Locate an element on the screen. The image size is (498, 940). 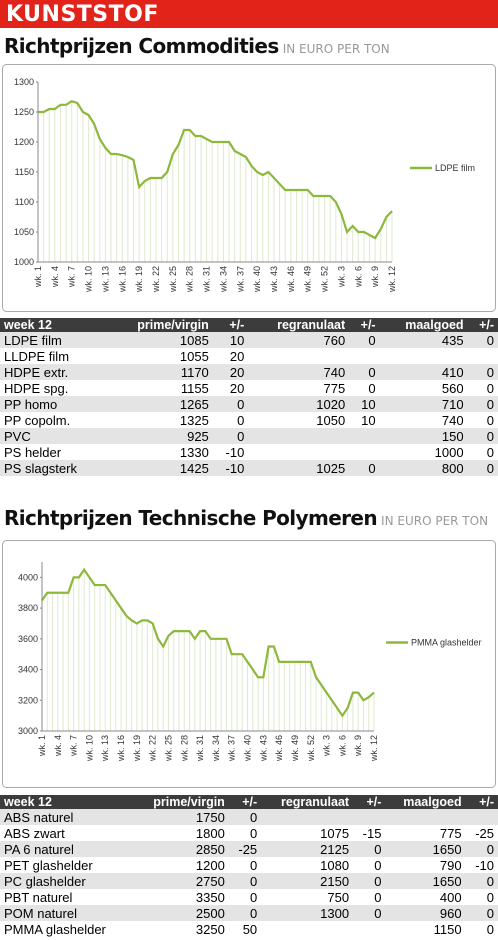
x-tick-label: wk. 37 is located at coordinates (240, 279).